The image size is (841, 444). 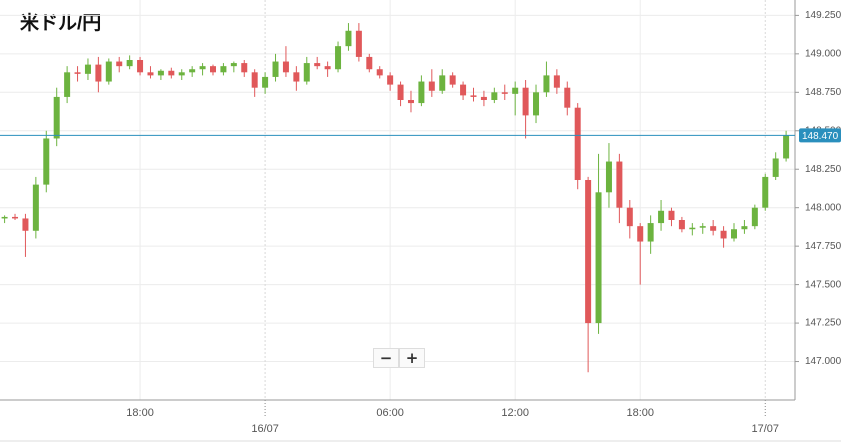 What do you see at coordinates (823, 169) in the screenshot?
I see `y-tick-label: 148.250` at bounding box center [823, 169].